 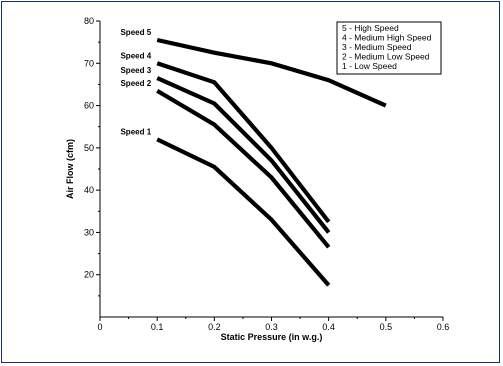 I want to click on speed-1-label: Speed 1, so click(x=135, y=131).